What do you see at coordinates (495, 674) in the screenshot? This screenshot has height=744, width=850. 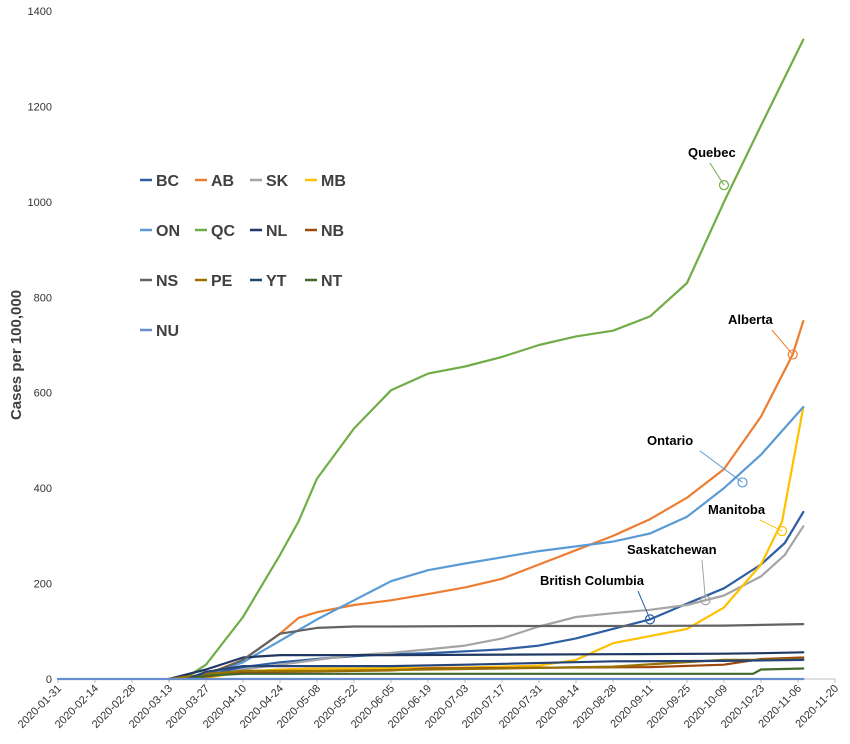 I see `series-line-nt` at bounding box center [495, 674].